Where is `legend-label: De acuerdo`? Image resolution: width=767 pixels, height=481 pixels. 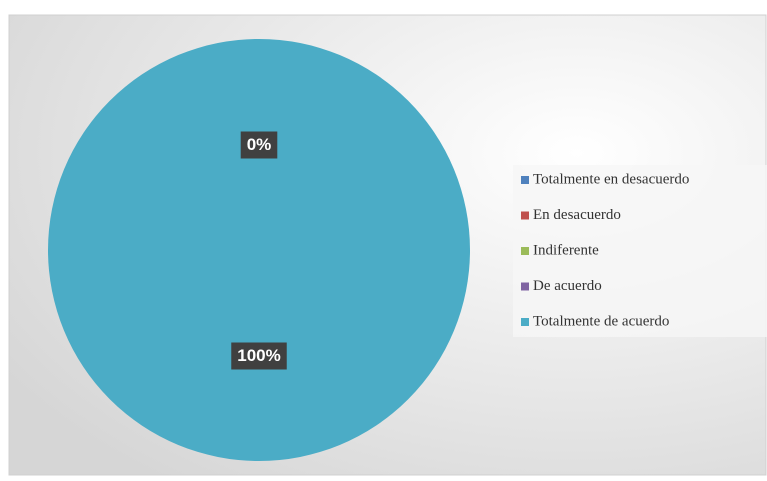
legend-label: De acuerdo is located at coordinates (567, 286).